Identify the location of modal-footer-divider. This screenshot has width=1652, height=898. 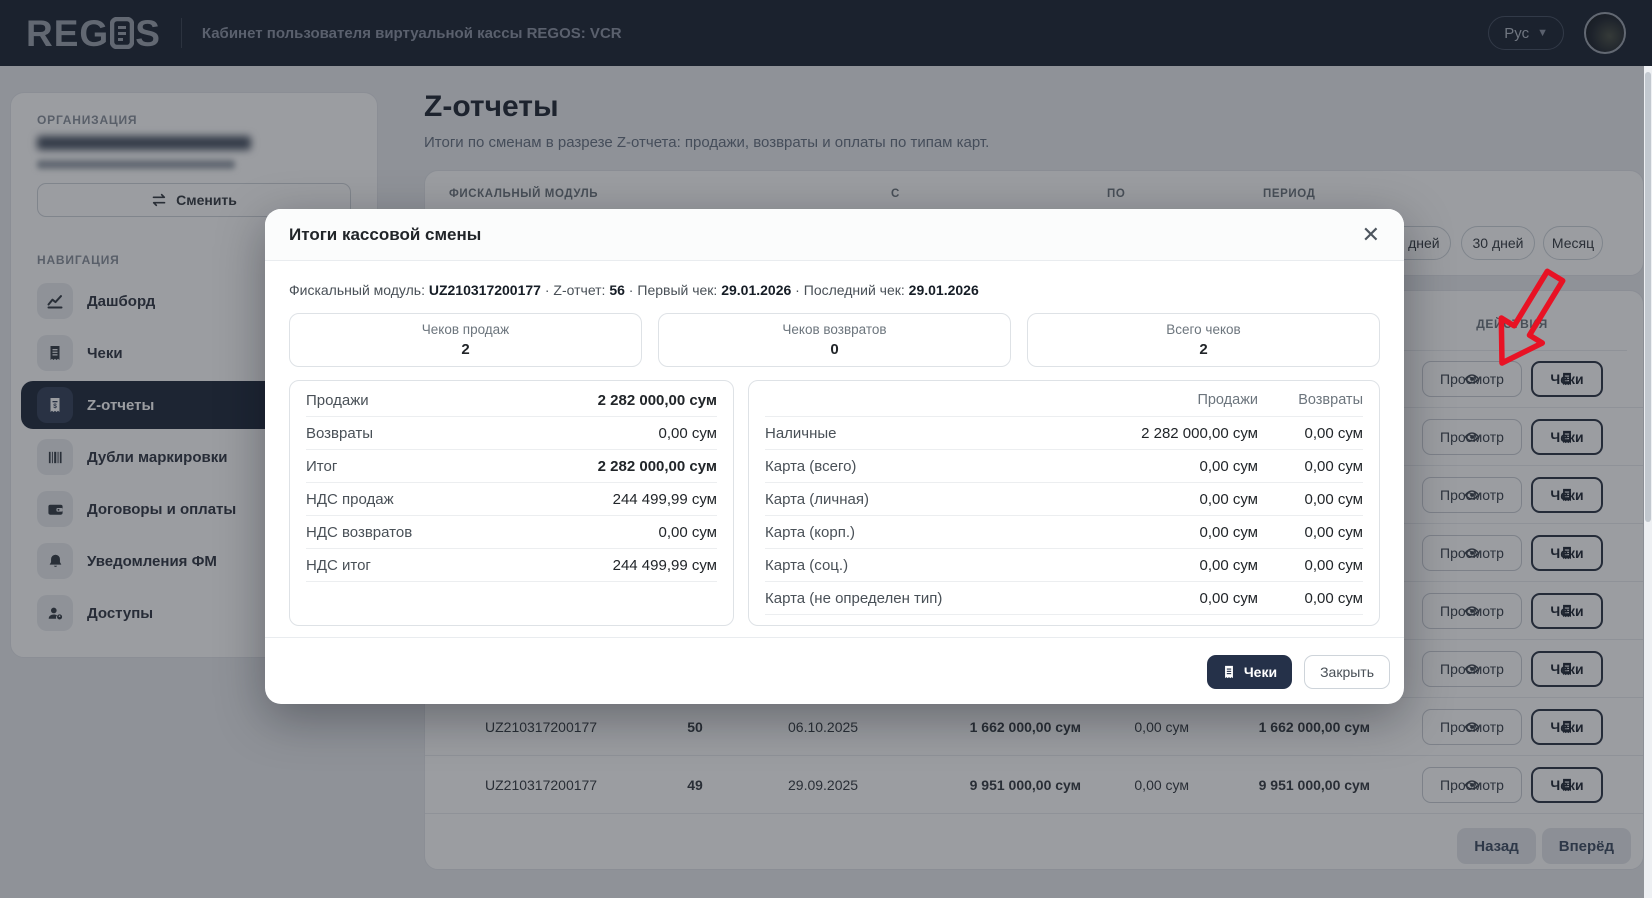
(834, 637).